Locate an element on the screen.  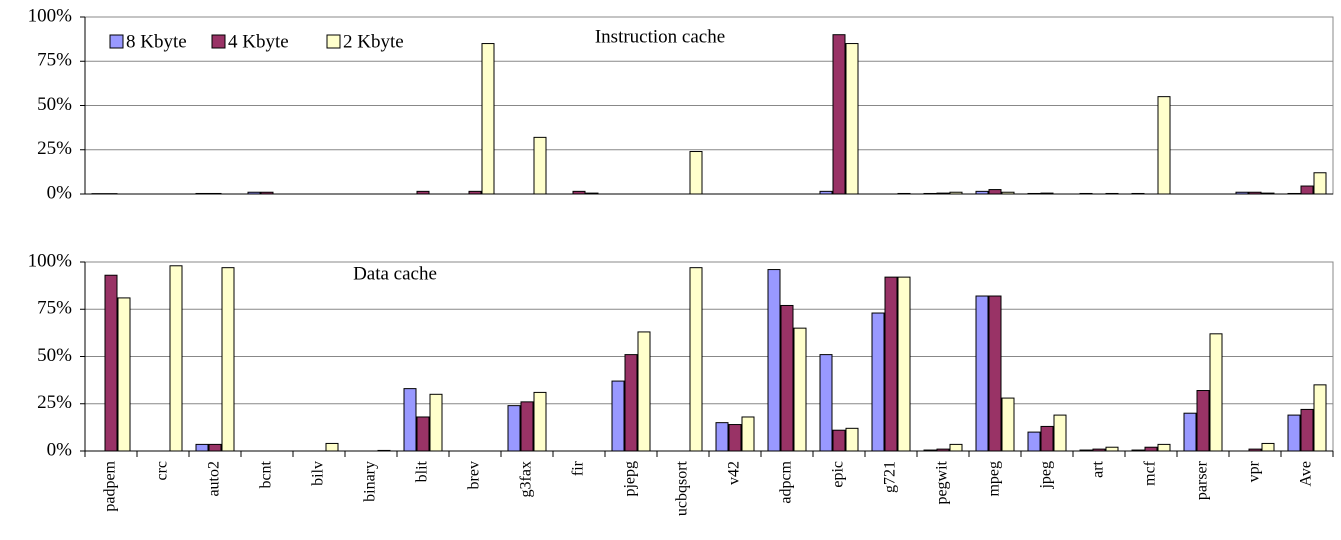
x-tick-label: g3fax is located at coordinates (526, 479).